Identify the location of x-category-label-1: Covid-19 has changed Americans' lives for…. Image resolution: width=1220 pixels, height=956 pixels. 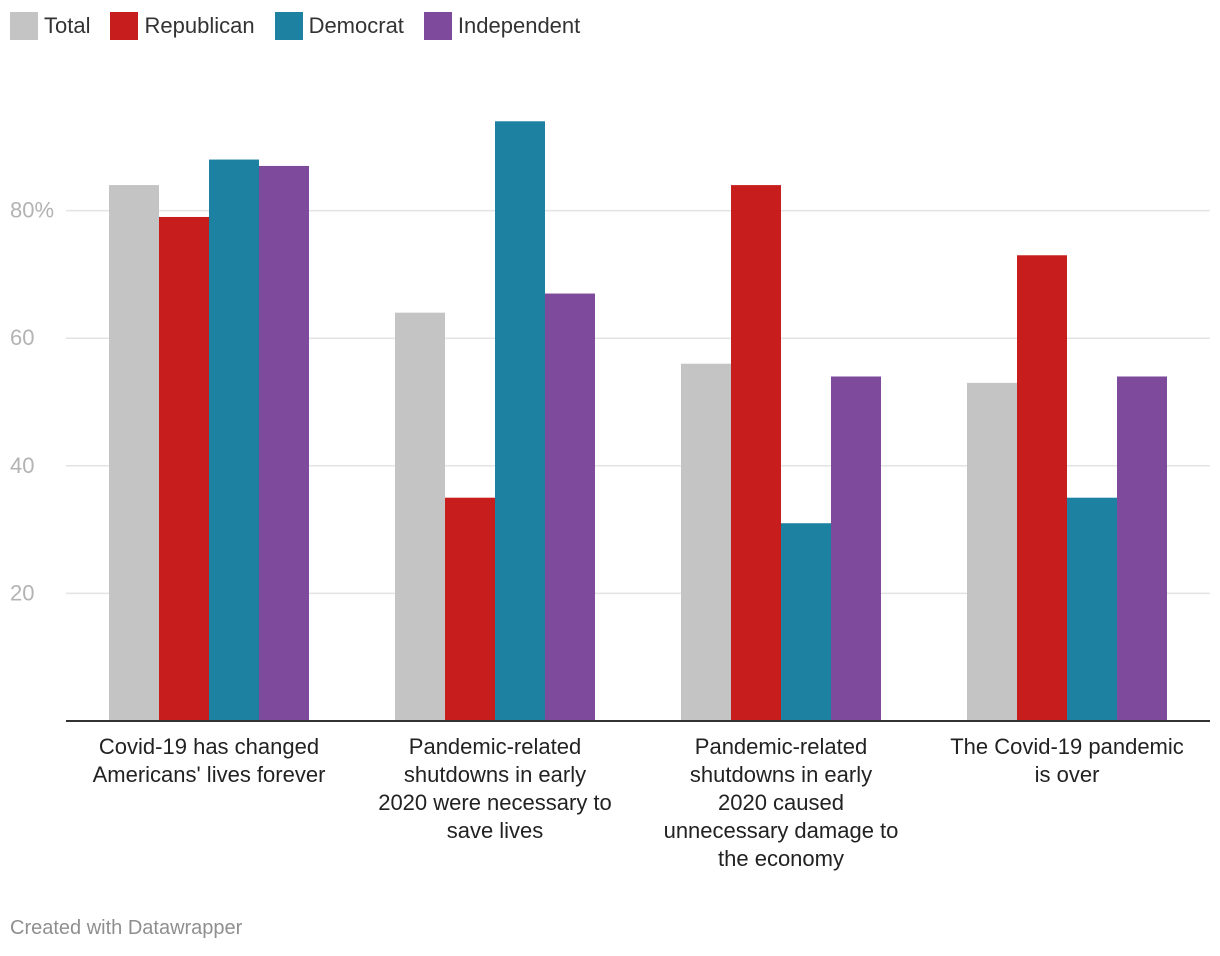
(209, 760).